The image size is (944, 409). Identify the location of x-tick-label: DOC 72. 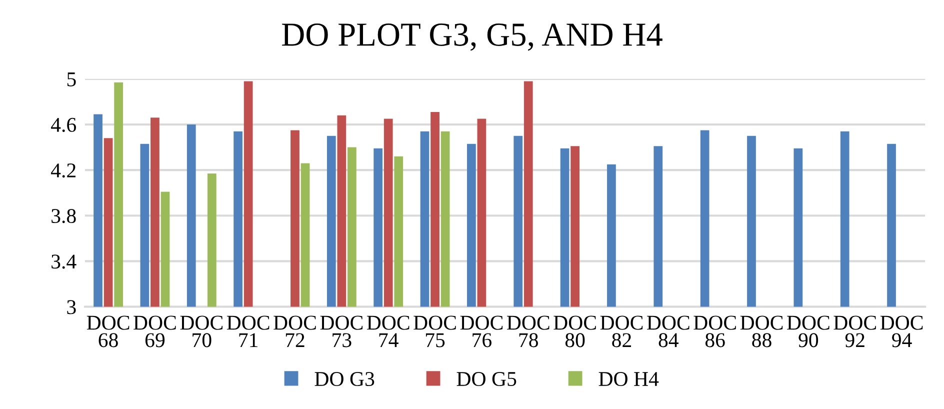
(295, 331).